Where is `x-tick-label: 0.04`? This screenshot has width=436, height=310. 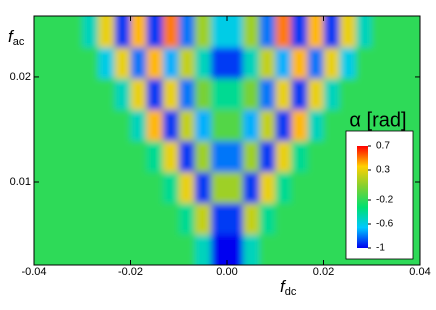
x-tick-label: 0.04 is located at coordinates (419, 272).